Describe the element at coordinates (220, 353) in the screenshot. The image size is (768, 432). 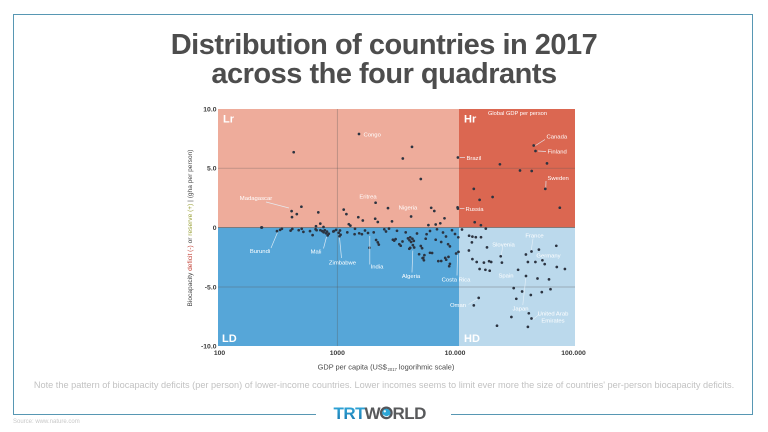
I see `svg-text: 100` at that location.